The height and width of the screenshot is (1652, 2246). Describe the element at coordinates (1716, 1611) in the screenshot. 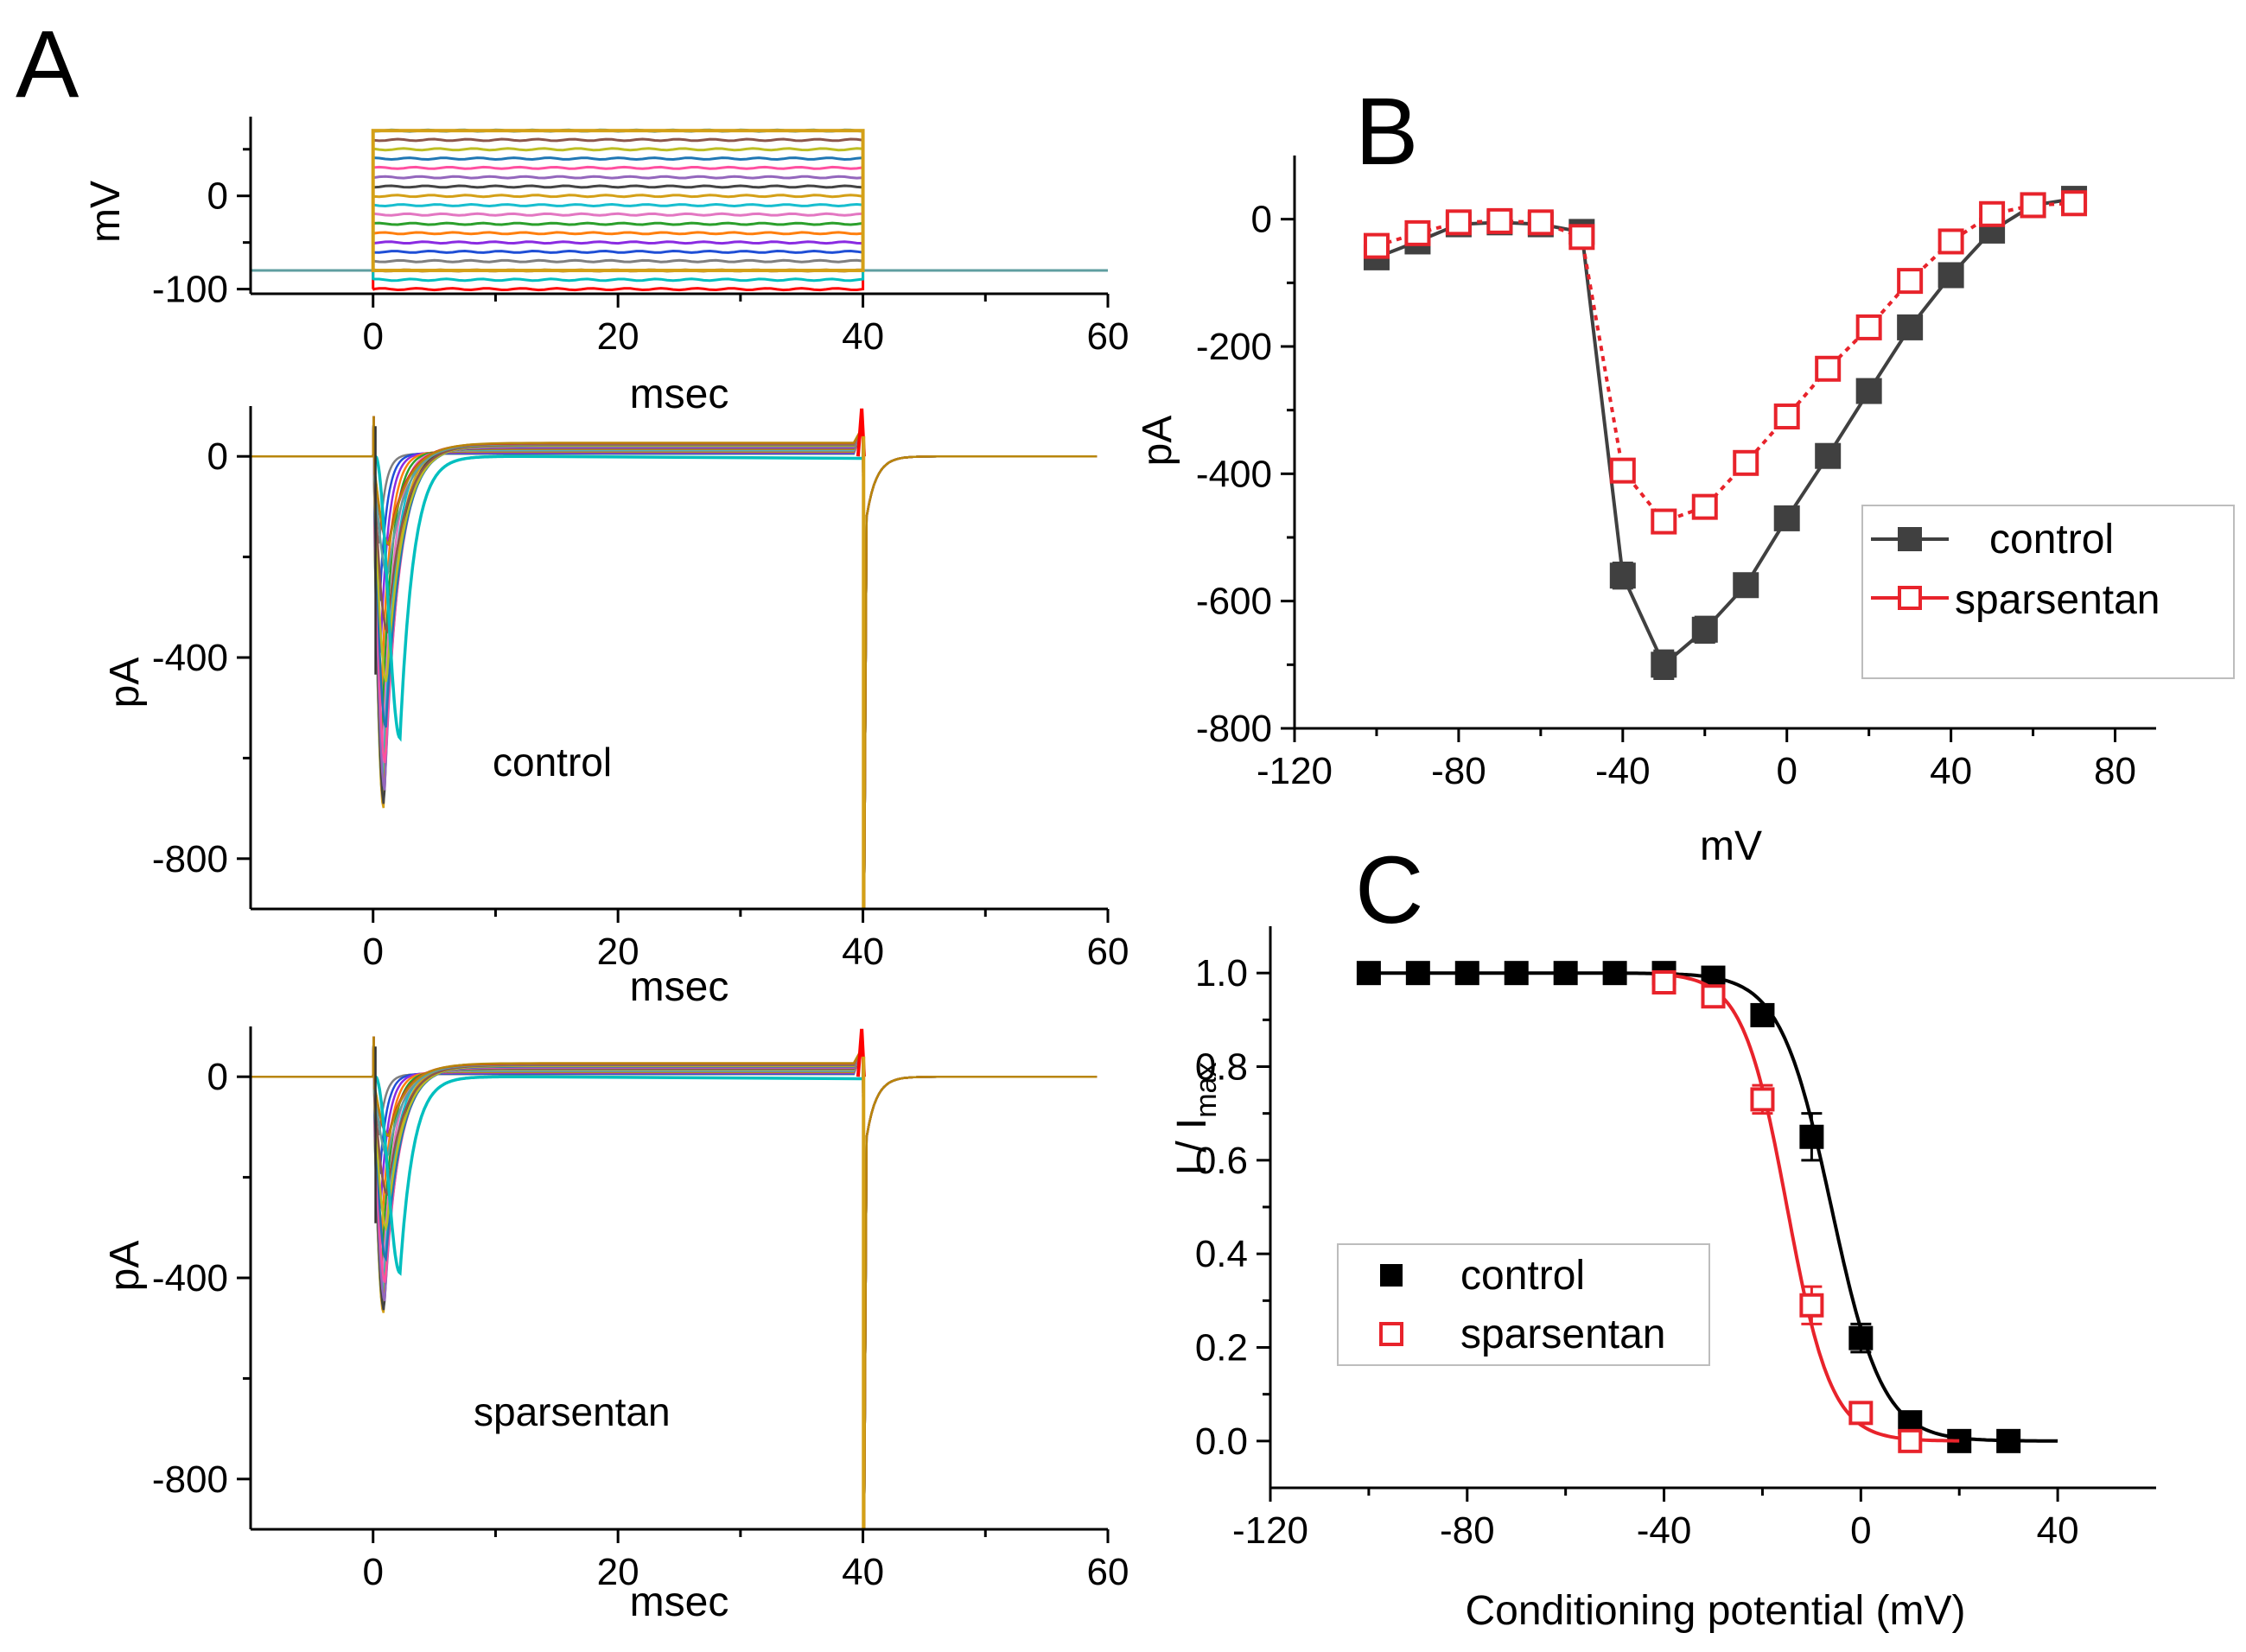

I see `x-axis-title: Conditioning potential (mV)` at that location.